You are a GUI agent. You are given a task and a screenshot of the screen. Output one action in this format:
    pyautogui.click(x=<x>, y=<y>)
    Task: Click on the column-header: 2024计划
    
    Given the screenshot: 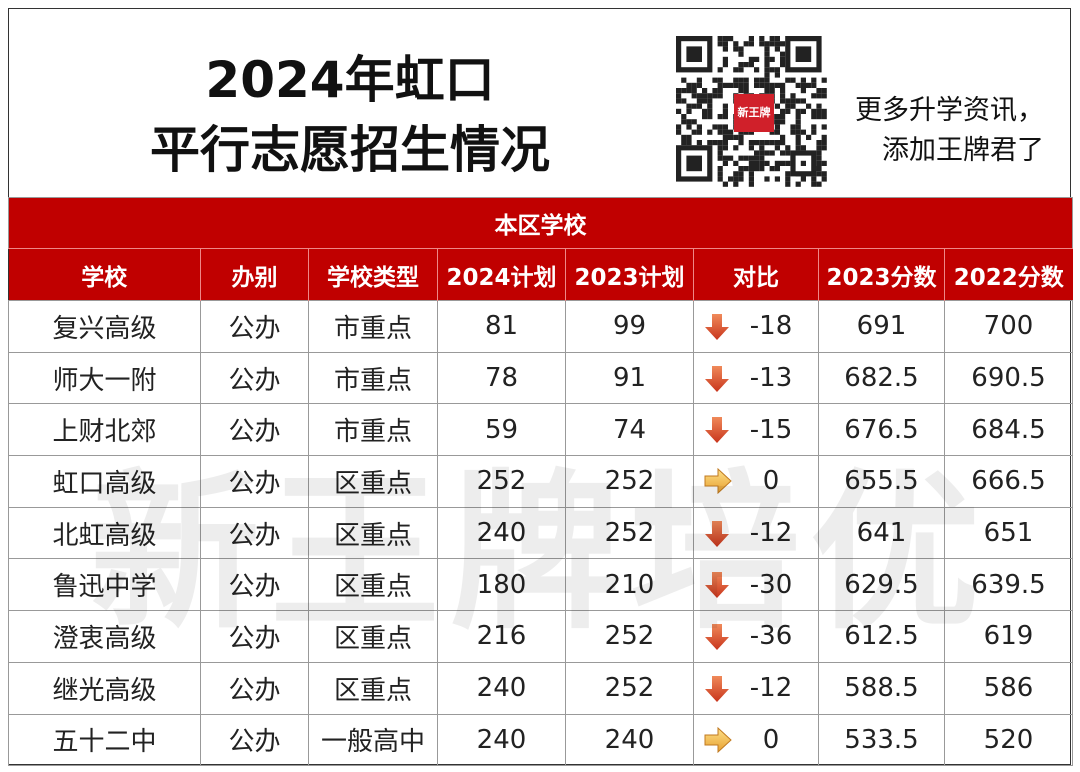 What is the action you would take?
    pyautogui.click(x=501, y=274)
    